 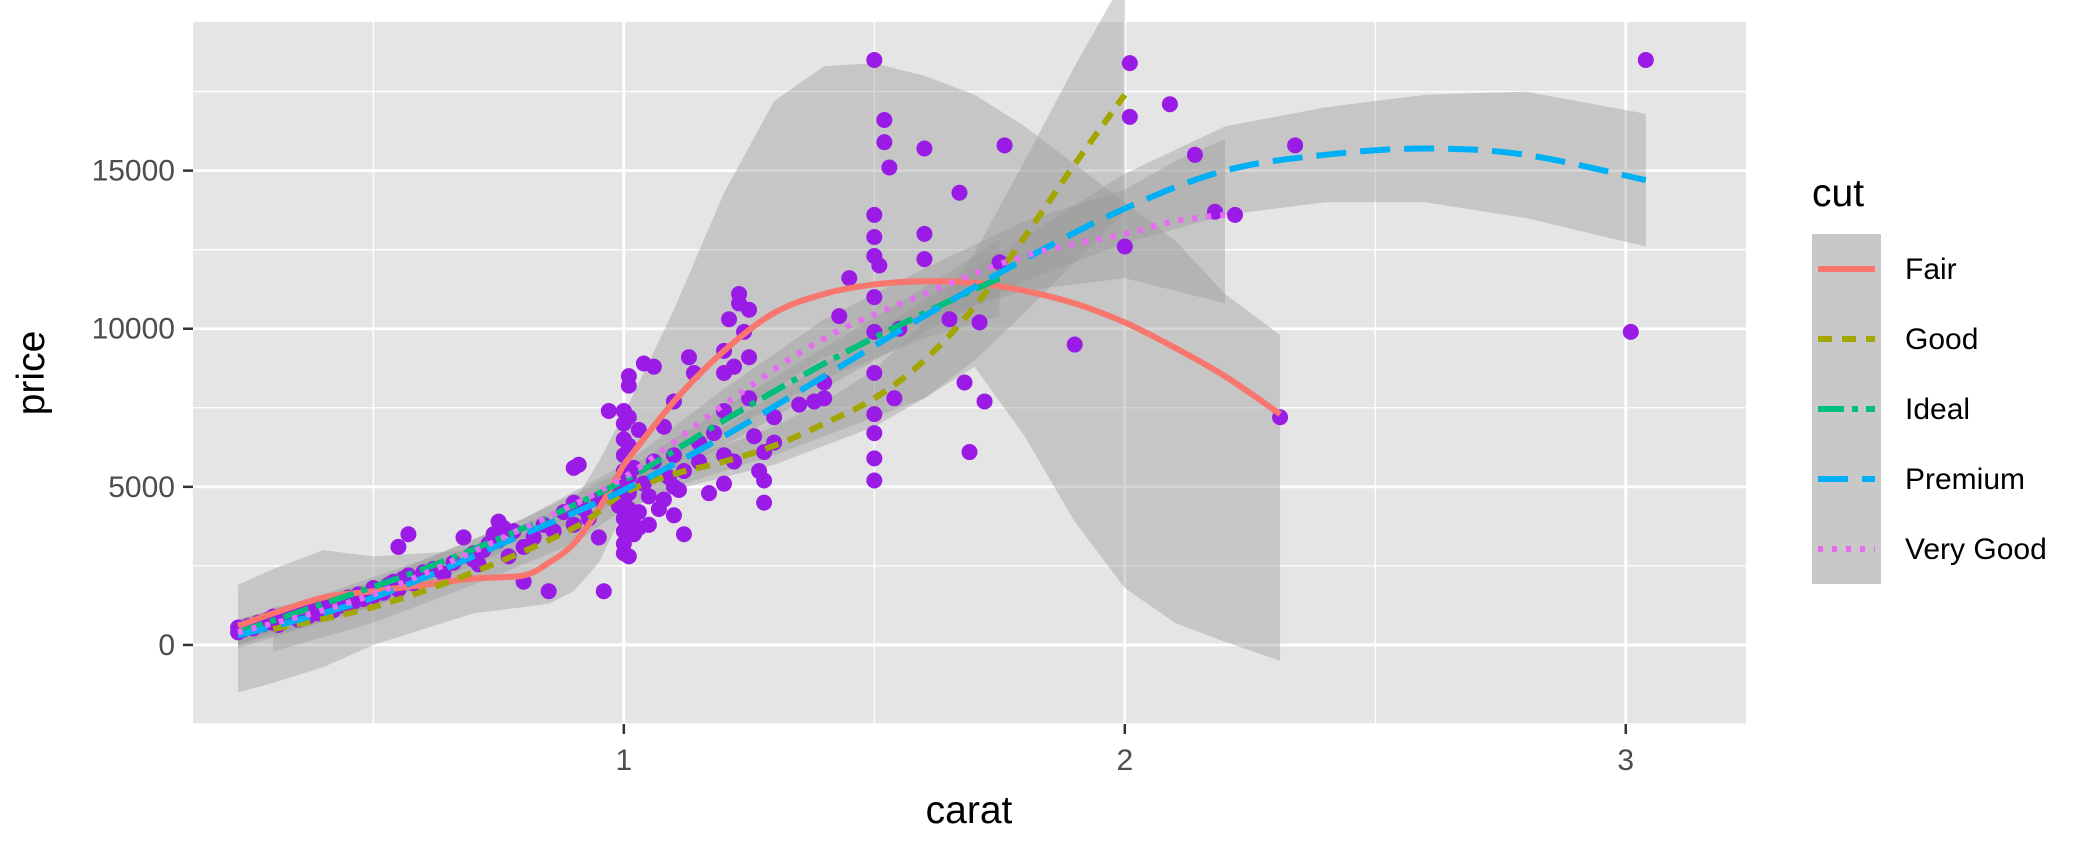 I want to click on legend-label-very-good: Very Good, so click(x=1976, y=549).